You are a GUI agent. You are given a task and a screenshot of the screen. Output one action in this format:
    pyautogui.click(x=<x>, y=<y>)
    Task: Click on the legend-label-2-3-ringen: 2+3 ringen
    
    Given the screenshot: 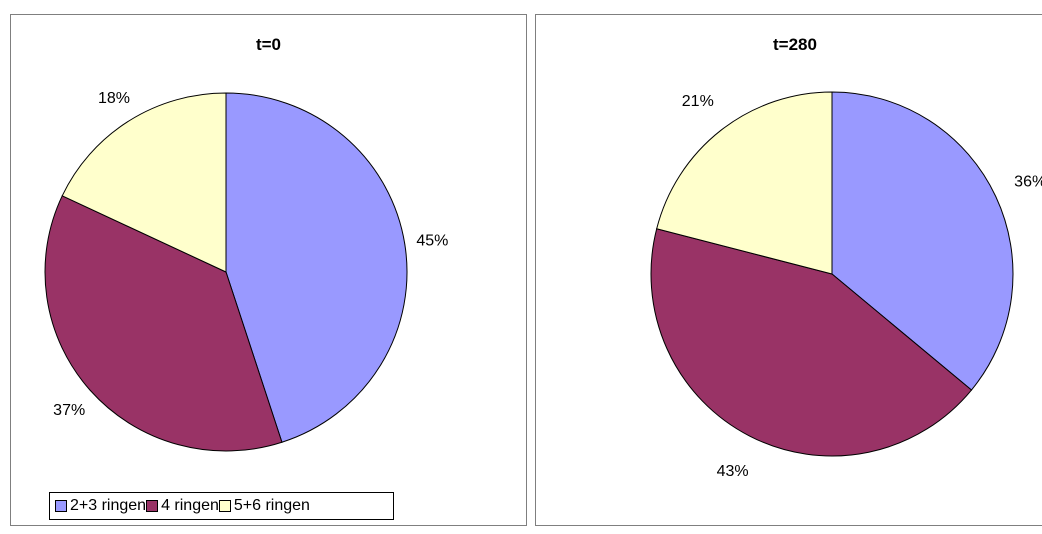 What is the action you would take?
    pyautogui.click(x=108, y=505)
    